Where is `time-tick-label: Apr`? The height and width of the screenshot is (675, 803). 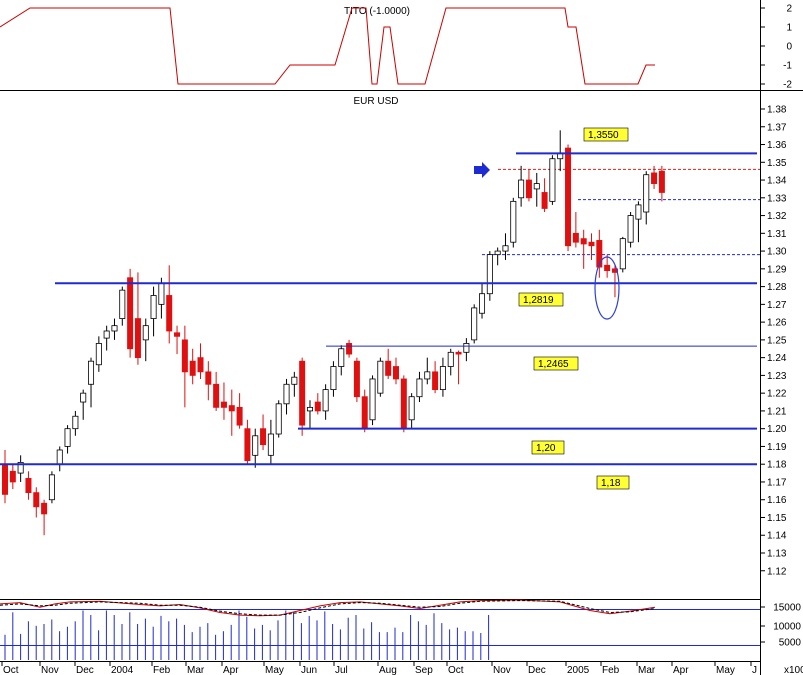
time-tick-label: Apr is located at coordinates (681, 670).